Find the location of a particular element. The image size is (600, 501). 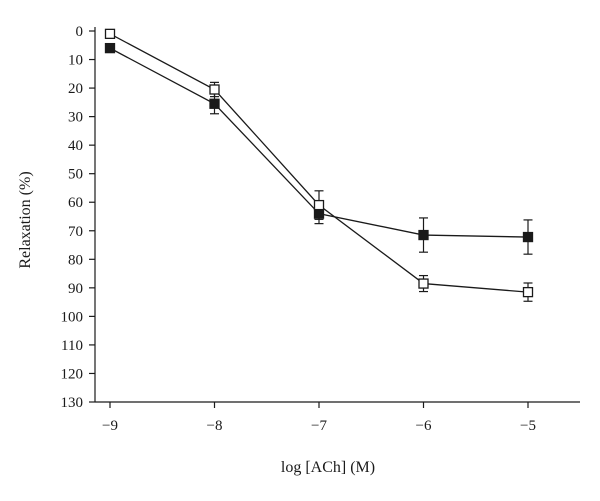

y-tick-label: 30 is located at coordinates (75, 118).